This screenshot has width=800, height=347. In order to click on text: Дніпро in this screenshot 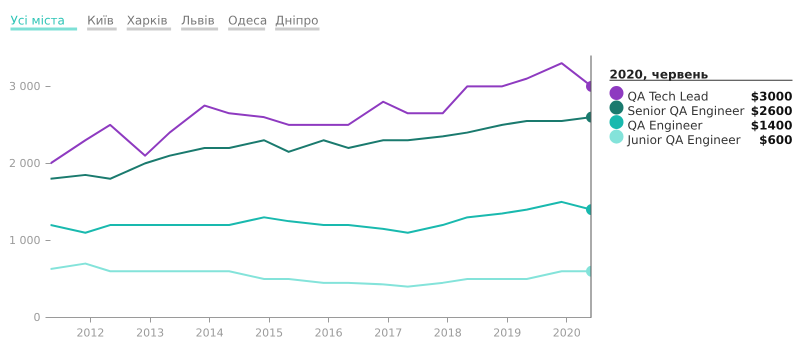, I will do `click(296, 21)`.